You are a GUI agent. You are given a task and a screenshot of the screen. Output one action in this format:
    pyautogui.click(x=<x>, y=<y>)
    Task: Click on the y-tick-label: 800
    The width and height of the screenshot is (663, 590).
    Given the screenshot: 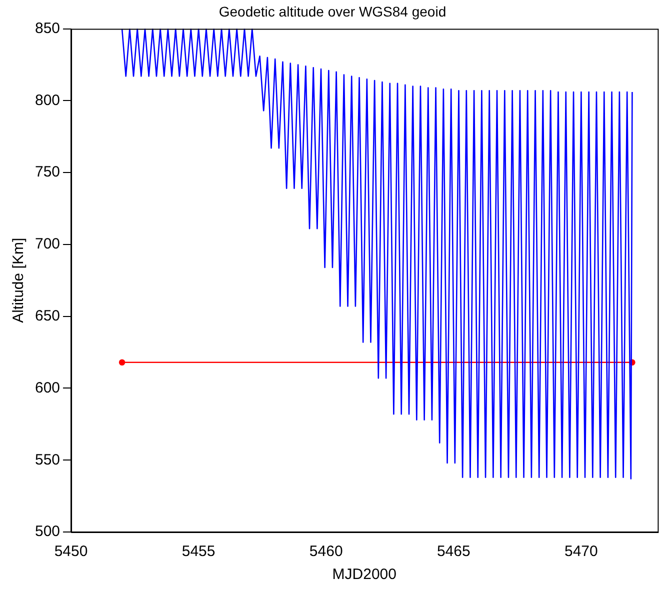 What is the action you would take?
    pyautogui.click(x=47, y=100)
    